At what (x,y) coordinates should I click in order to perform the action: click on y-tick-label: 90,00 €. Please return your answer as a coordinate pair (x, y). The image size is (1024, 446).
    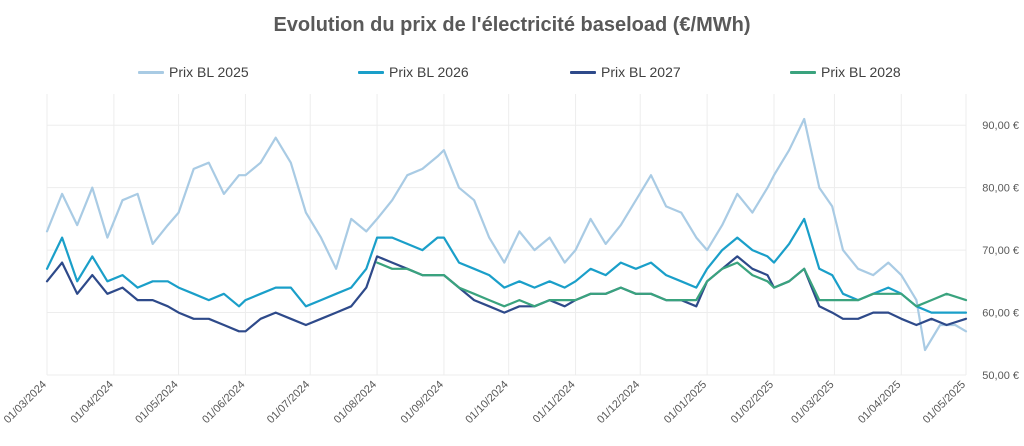
    Looking at the image, I should click on (1000, 126).